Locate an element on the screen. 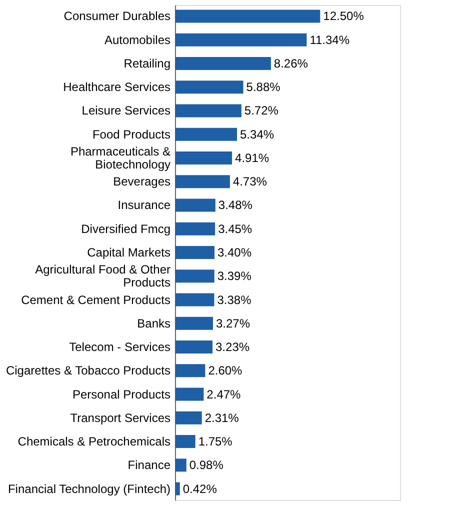  y-tick-label: Chemicals & Petrochemicals is located at coordinates (94, 441).